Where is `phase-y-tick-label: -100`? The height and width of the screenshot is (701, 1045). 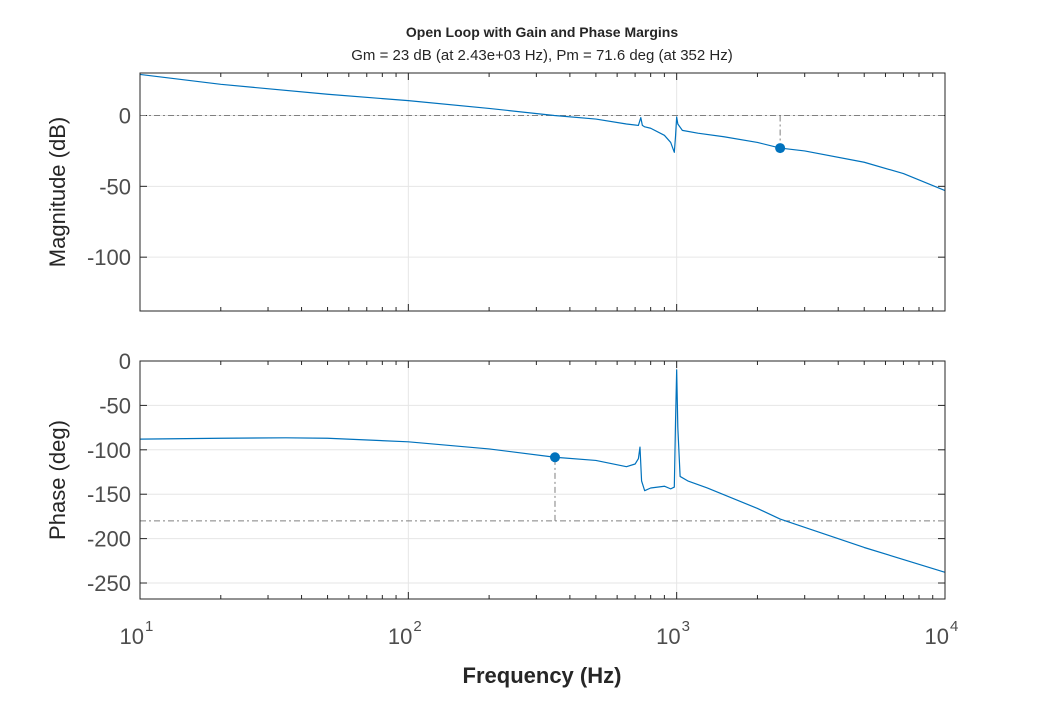
phase-y-tick-label: -100 is located at coordinates (109, 450).